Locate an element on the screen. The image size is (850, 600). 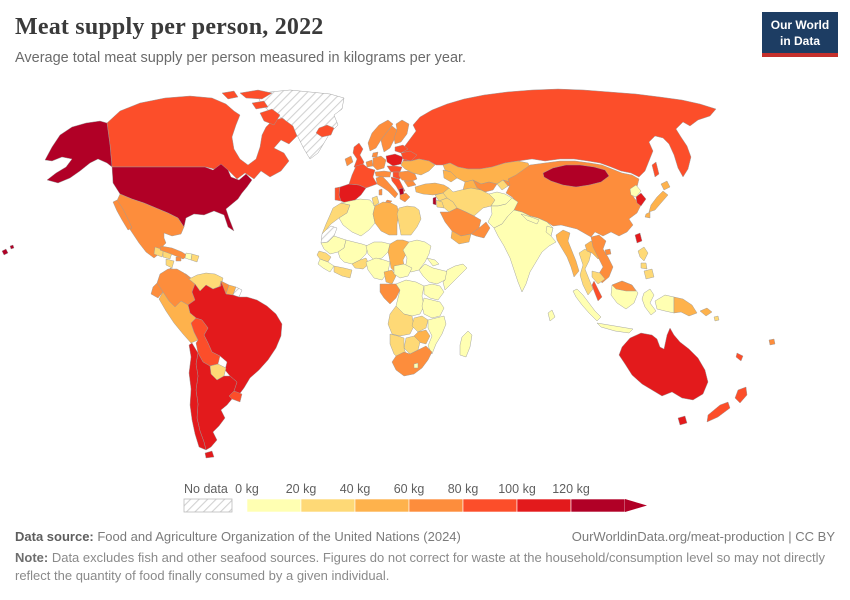
country-israel is located at coordinates (434, 201).